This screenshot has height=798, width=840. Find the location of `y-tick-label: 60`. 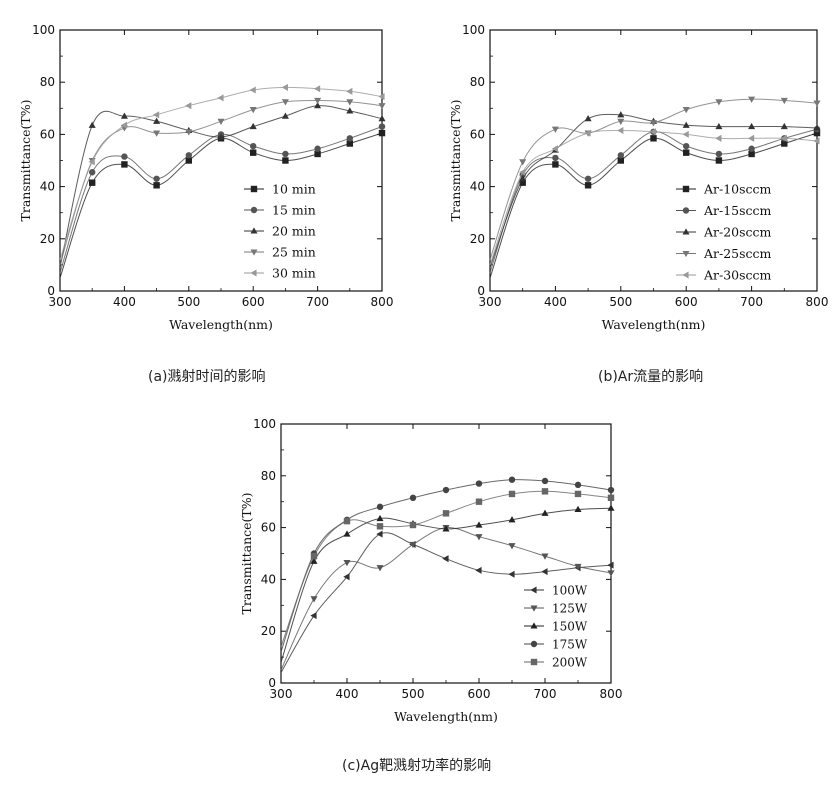

y-tick-label: 60 is located at coordinates (268, 528).